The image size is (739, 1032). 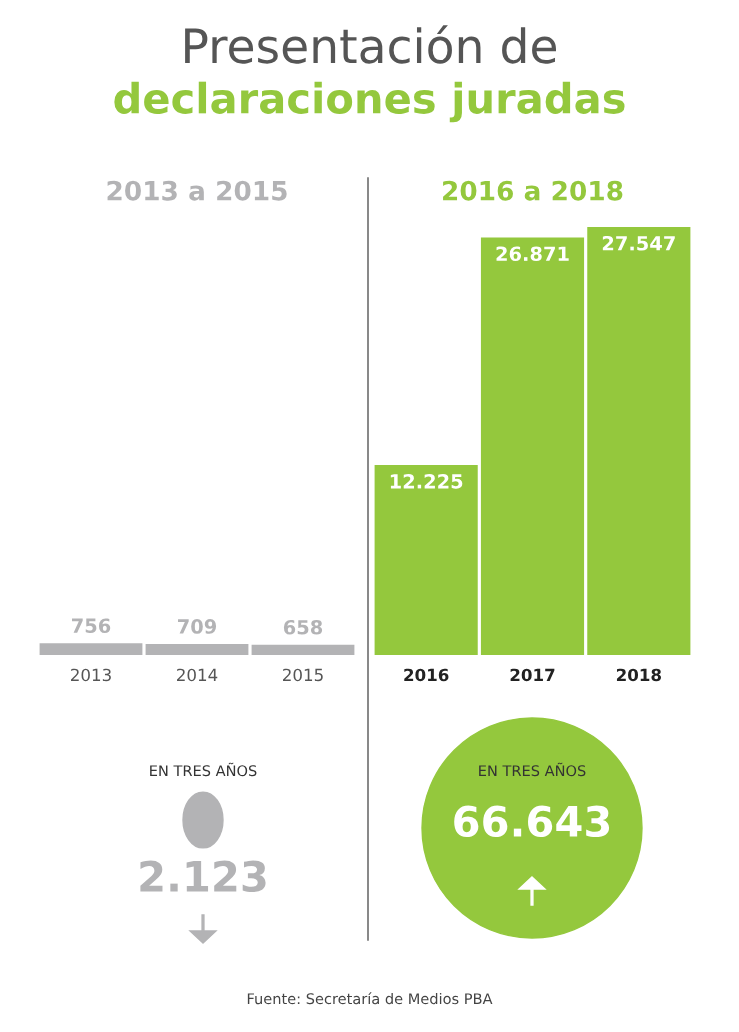 I want to click on data-label: 709, so click(x=197, y=626).